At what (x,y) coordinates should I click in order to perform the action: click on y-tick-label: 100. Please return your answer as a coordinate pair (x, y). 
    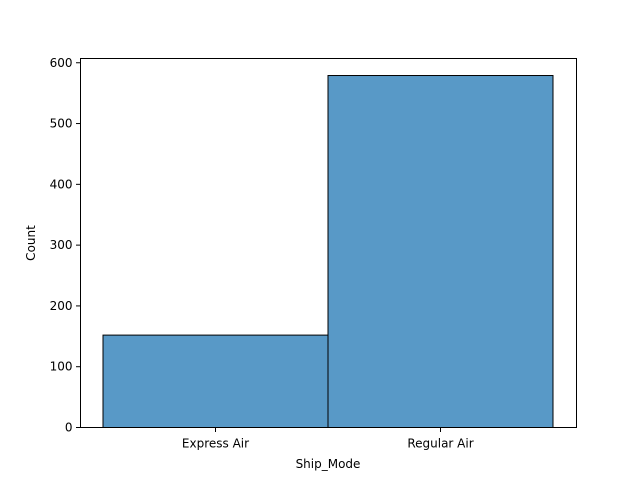
    Looking at the image, I should click on (61, 367).